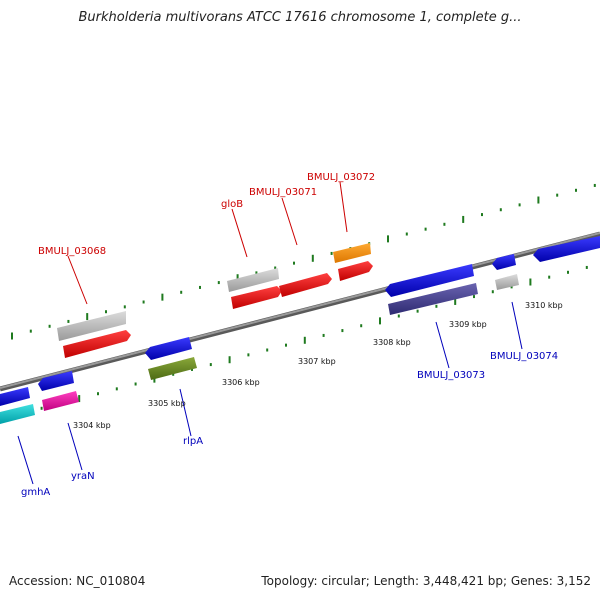 This screenshot has height=600, width=600. What do you see at coordinates (468, 324) in the screenshot?
I see `kbp-label: 3309 kbp` at bounding box center [468, 324].